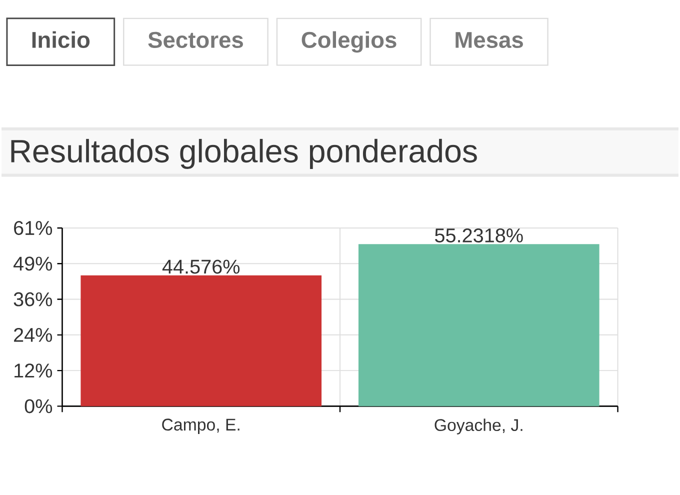 This screenshot has width=680, height=495. Describe the element at coordinates (33, 228) in the screenshot. I see `y-tick-label: 61%` at that location.